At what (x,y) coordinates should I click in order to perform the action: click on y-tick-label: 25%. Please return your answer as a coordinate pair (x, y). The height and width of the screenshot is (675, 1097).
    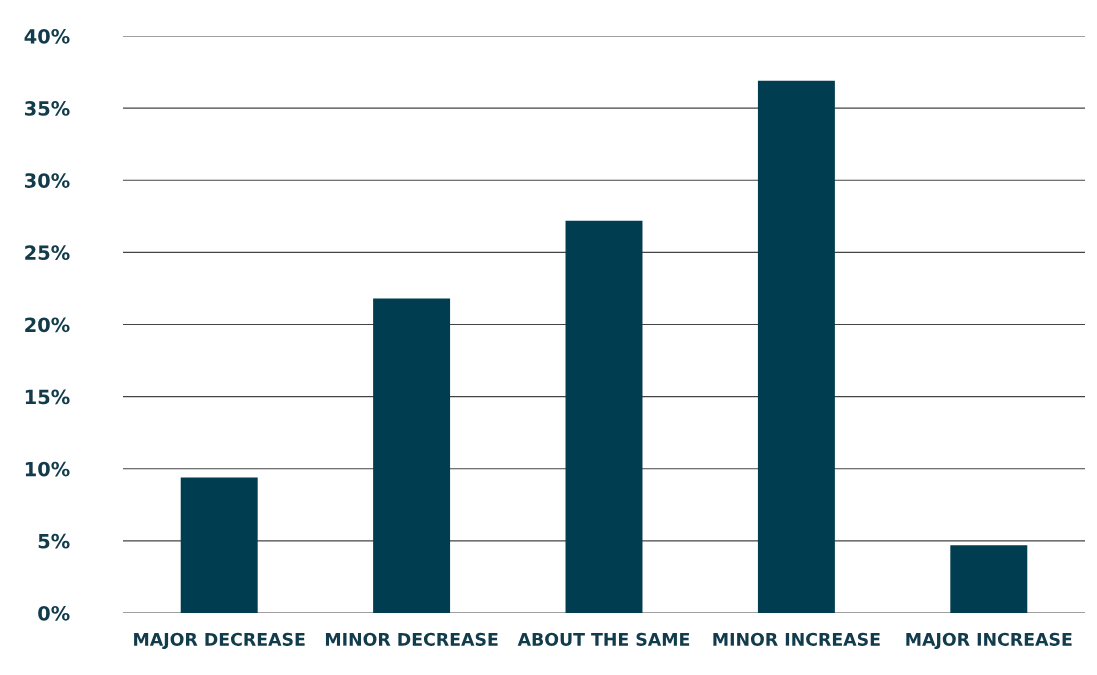
    Looking at the image, I should click on (47, 253).